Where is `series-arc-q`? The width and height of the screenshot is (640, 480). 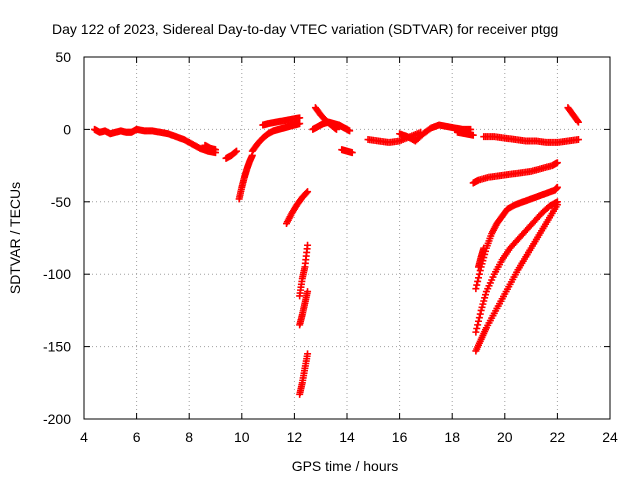 series-arc-q is located at coordinates (465, 133).